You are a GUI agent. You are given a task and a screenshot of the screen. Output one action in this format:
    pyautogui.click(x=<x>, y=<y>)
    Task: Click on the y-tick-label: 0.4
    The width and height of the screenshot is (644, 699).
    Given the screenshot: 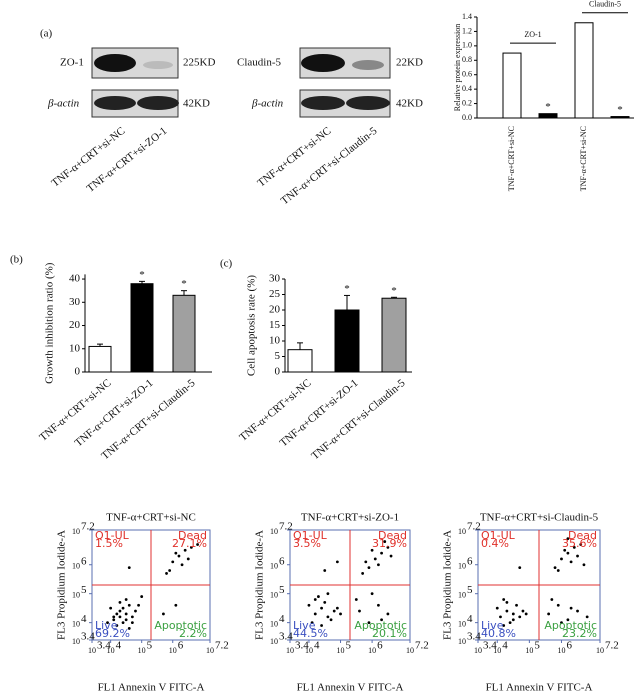 What is the action you would take?
    pyautogui.click(x=467, y=88)
    